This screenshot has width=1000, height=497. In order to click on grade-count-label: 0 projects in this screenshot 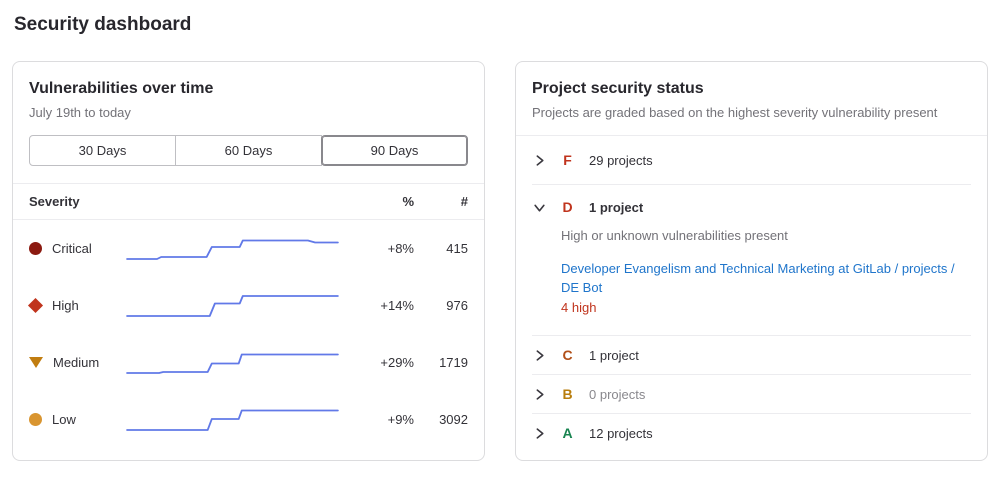, I will do `click(617, 394)`.